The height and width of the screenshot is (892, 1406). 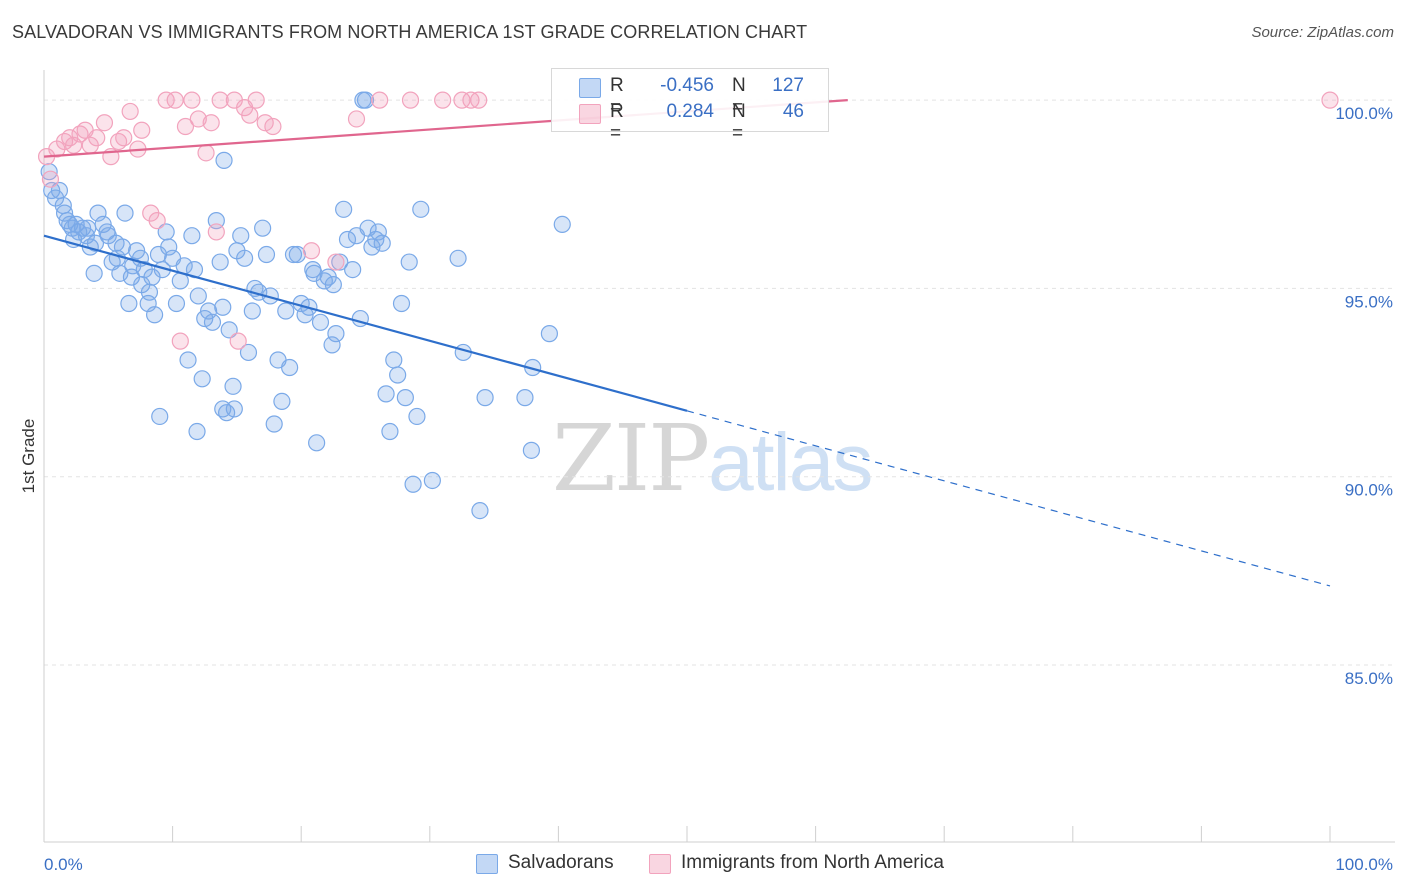 I want to click on correlation-legend: R = -0.456 N = 127 R = 0.284 N = 46, so click(x=690, y=106).